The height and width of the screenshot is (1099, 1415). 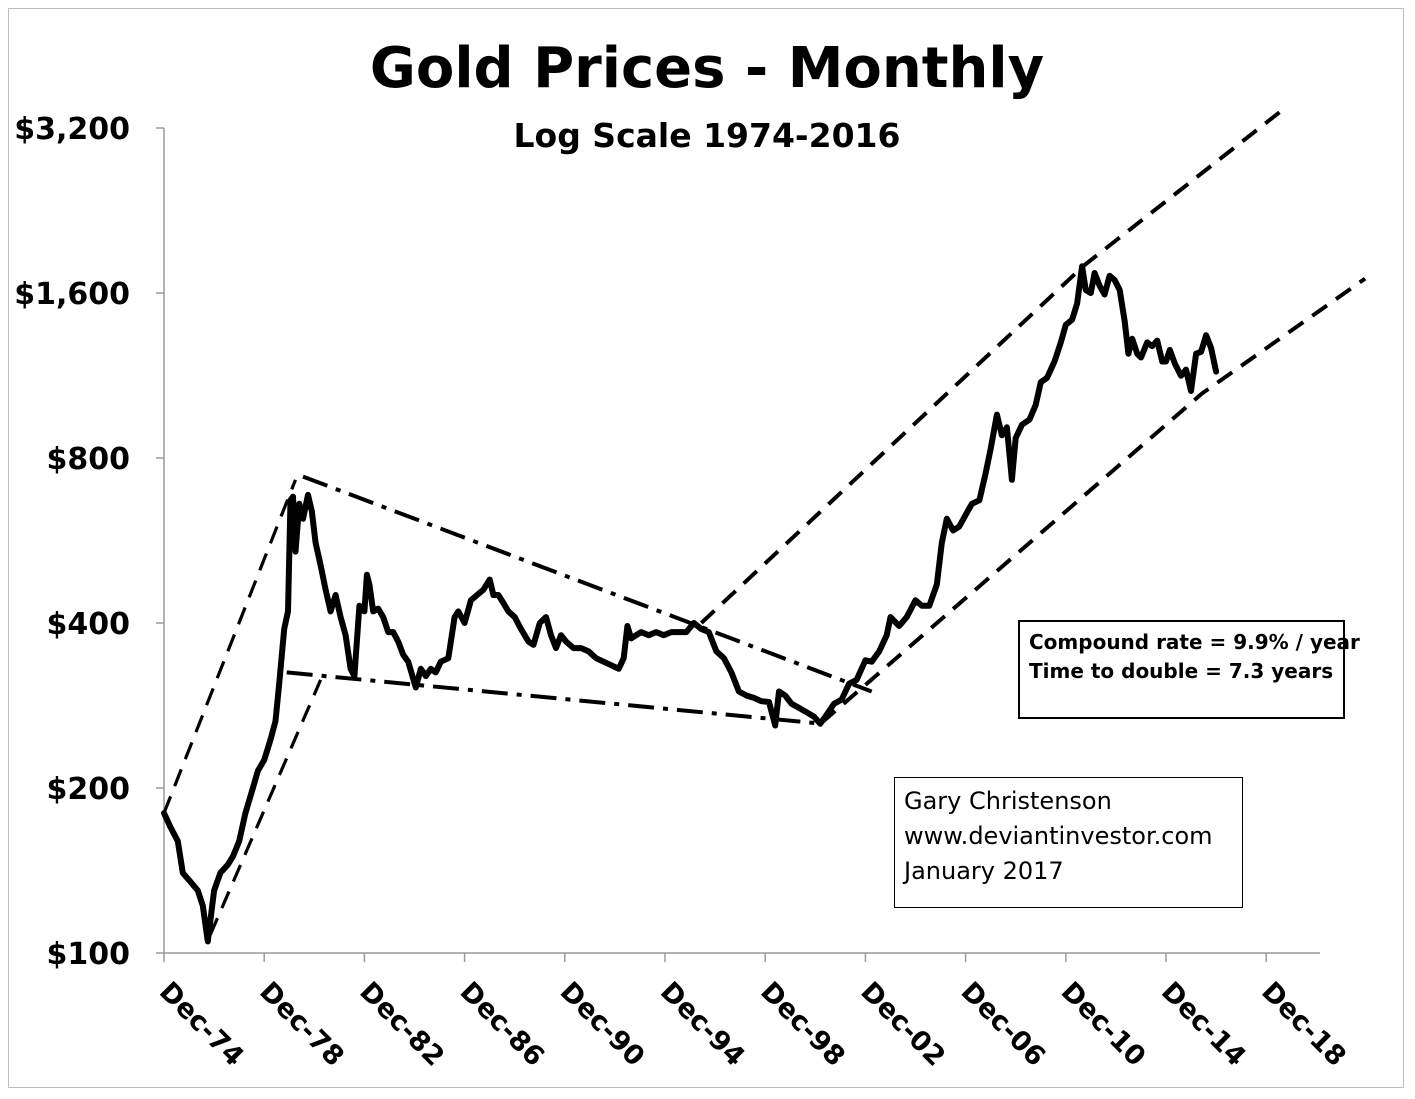 What do you see at coordinates (1303, 1024) in the screenshot?
I see `x-tick-label: Dec-18` at bounding box center [1303, 1024].